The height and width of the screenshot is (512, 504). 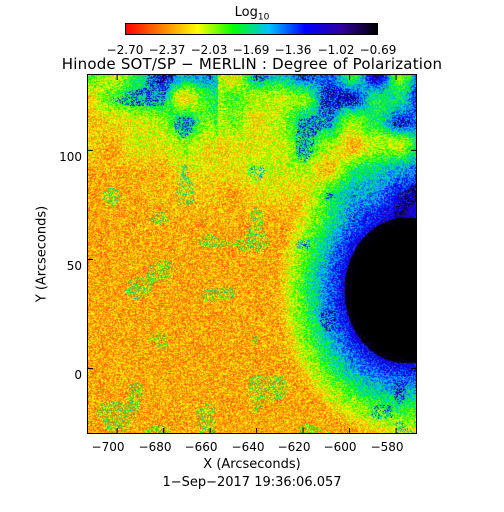 What do you see at coordinates (251, 29) in the screenshot?
I see `colorbar` at bounding box center [251, 29].